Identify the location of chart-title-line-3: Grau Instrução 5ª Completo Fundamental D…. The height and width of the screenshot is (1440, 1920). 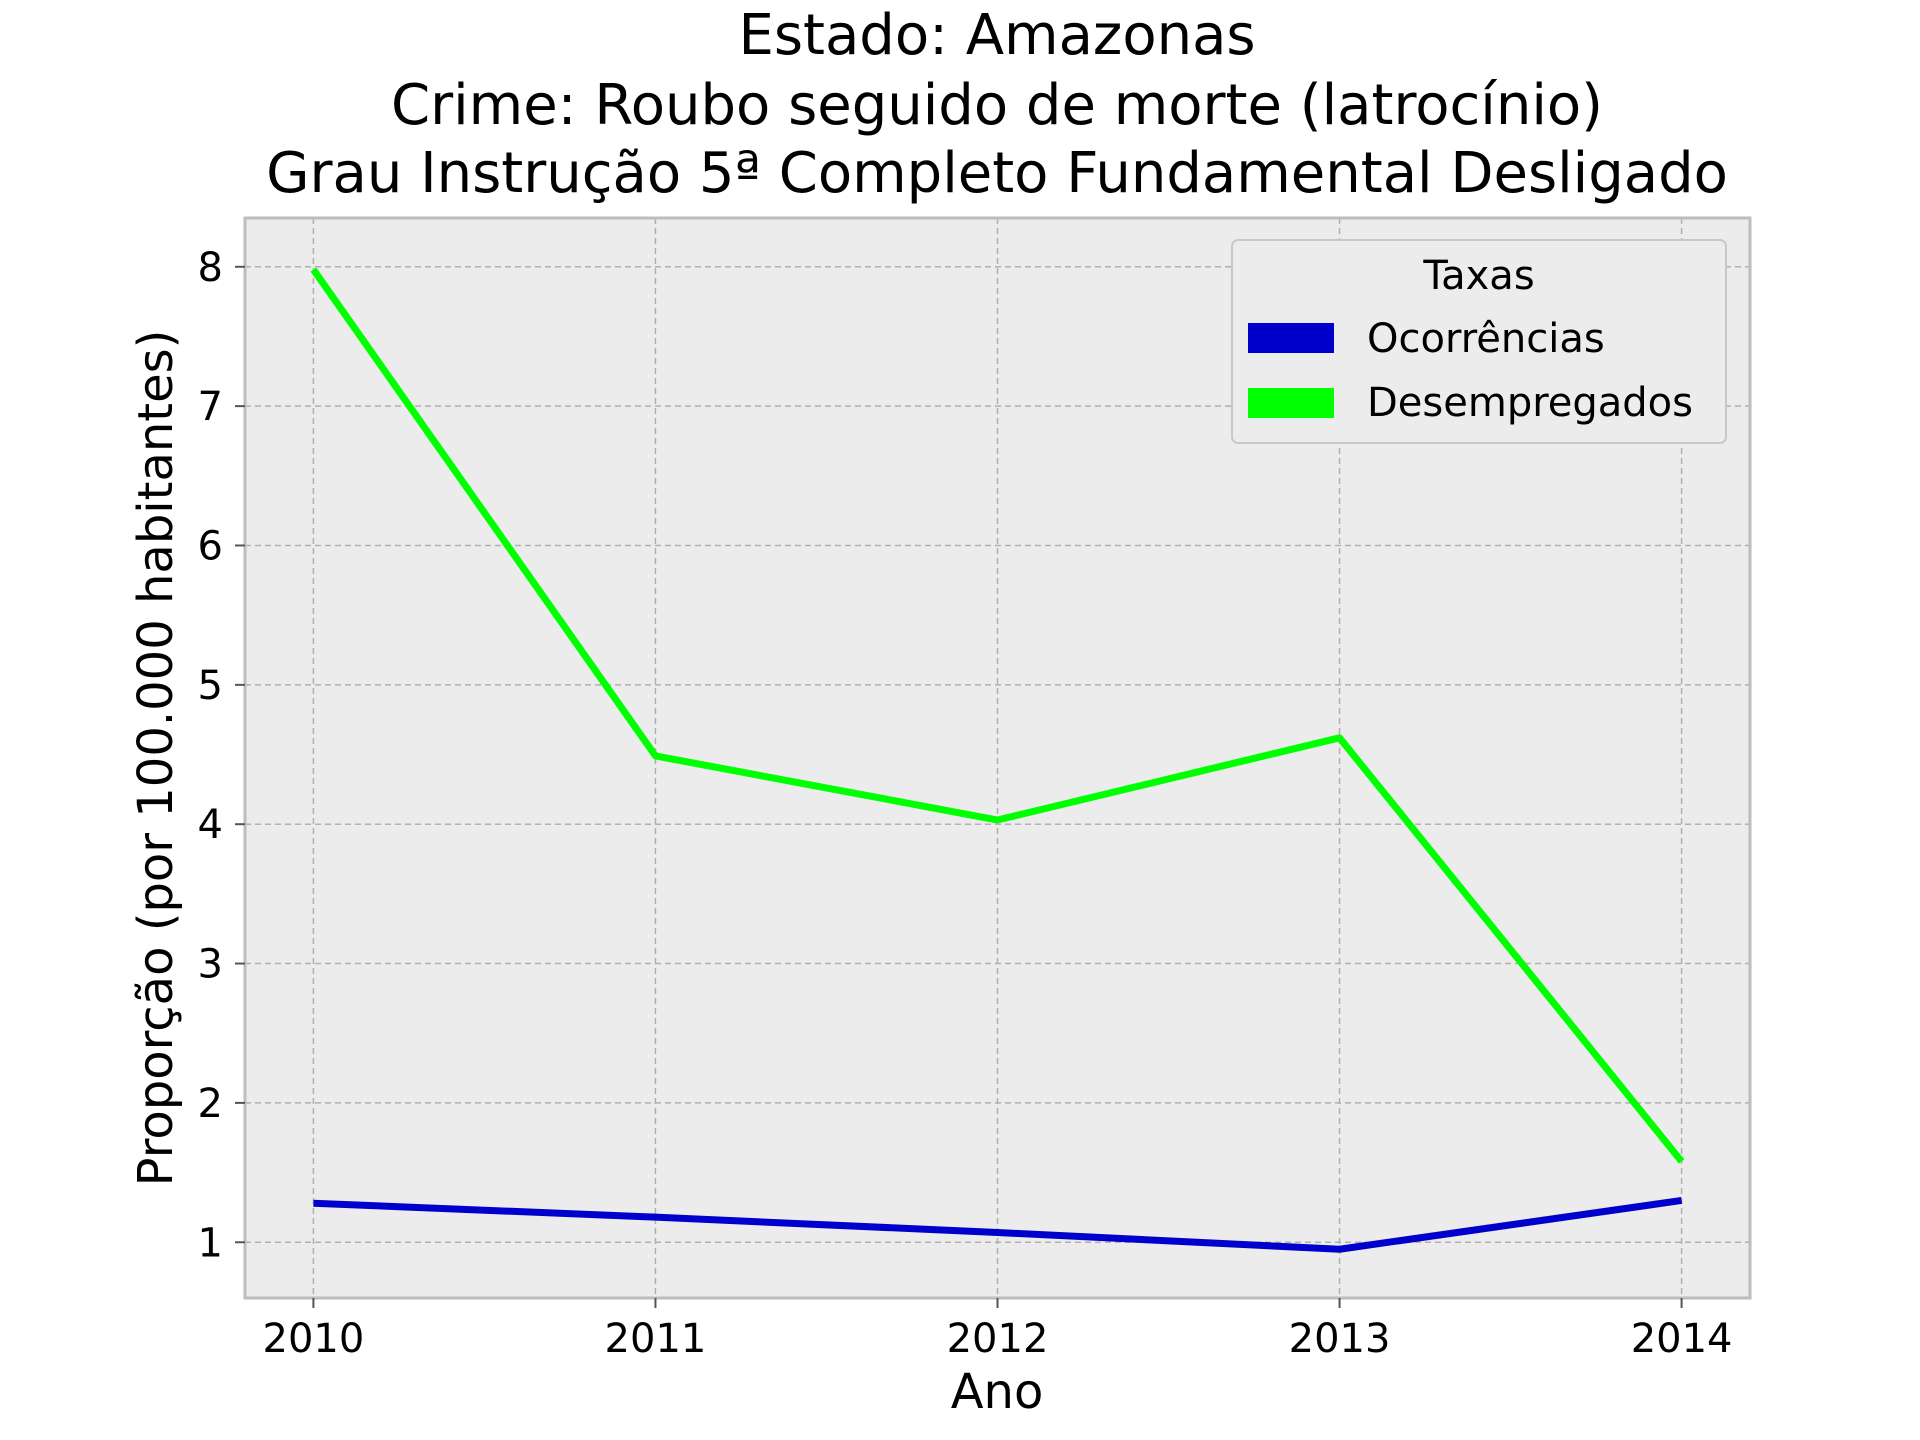
(997, 173).